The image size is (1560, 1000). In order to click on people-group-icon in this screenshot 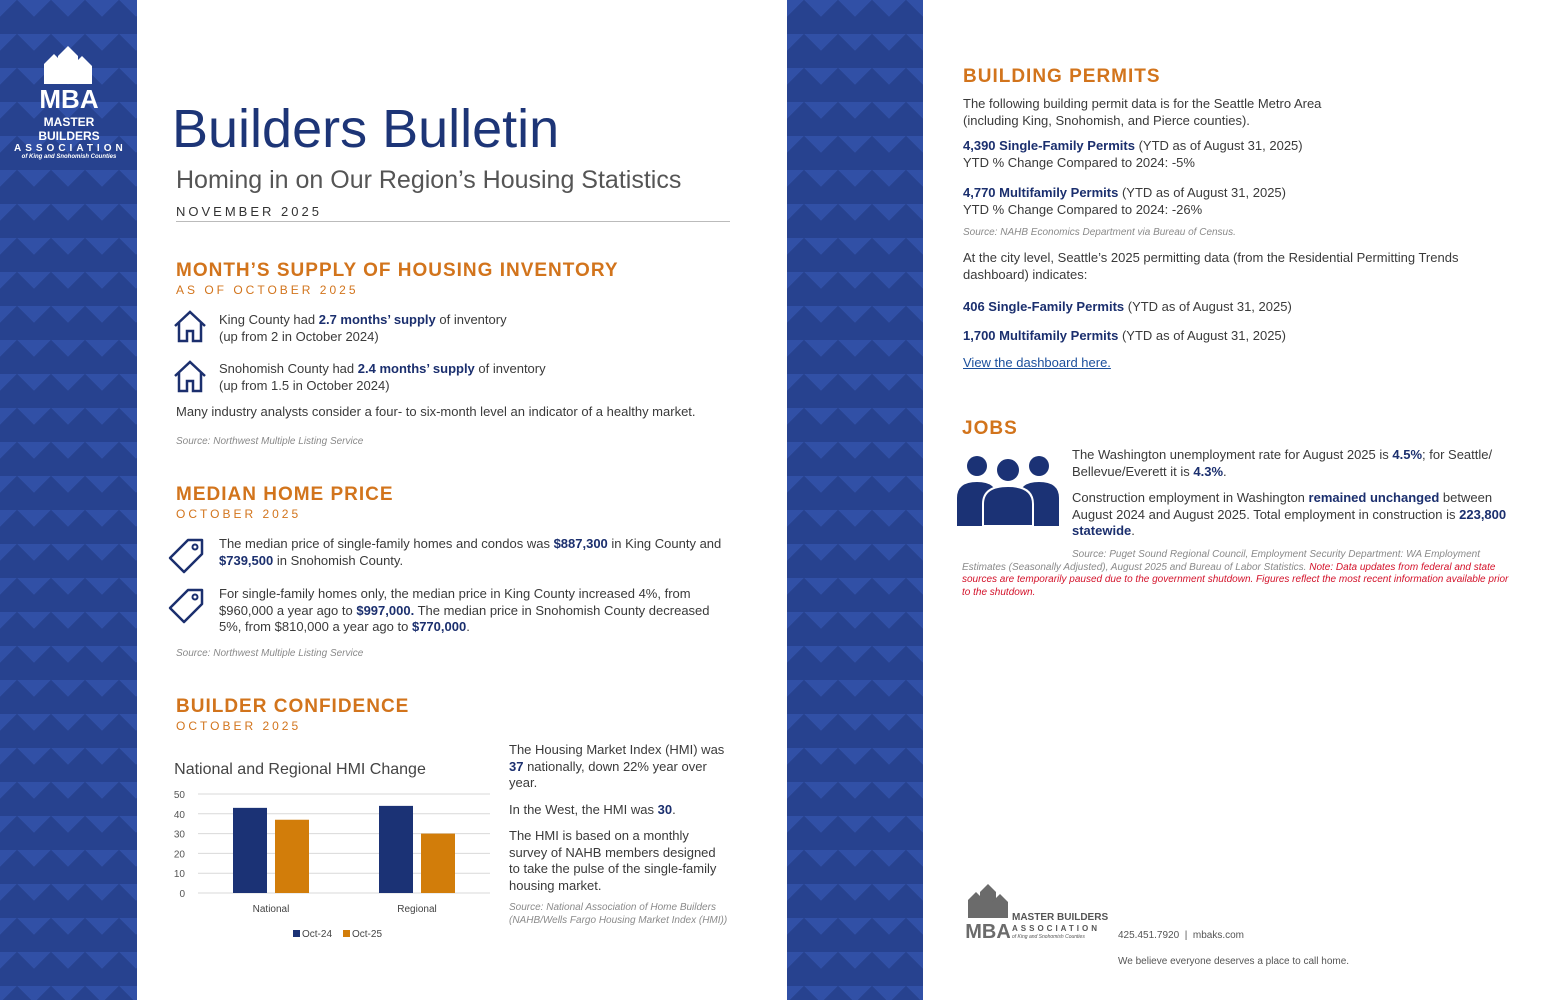, I will do `click(1008, 491)`.